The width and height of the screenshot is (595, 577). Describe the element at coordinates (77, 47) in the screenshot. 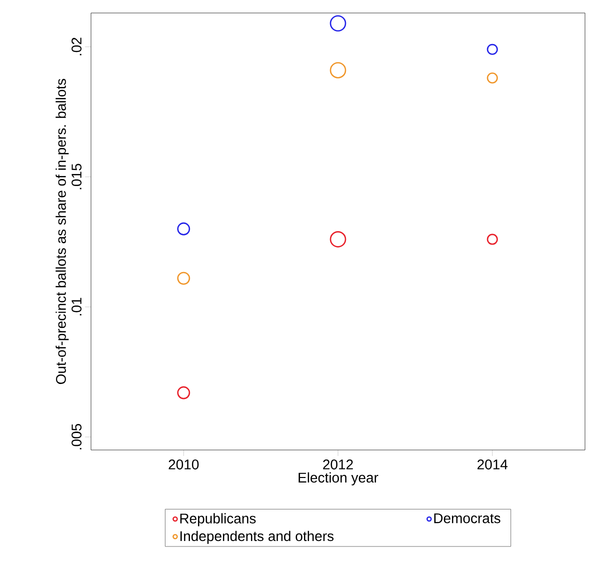

I see `y-tick-label: .02` at that location.